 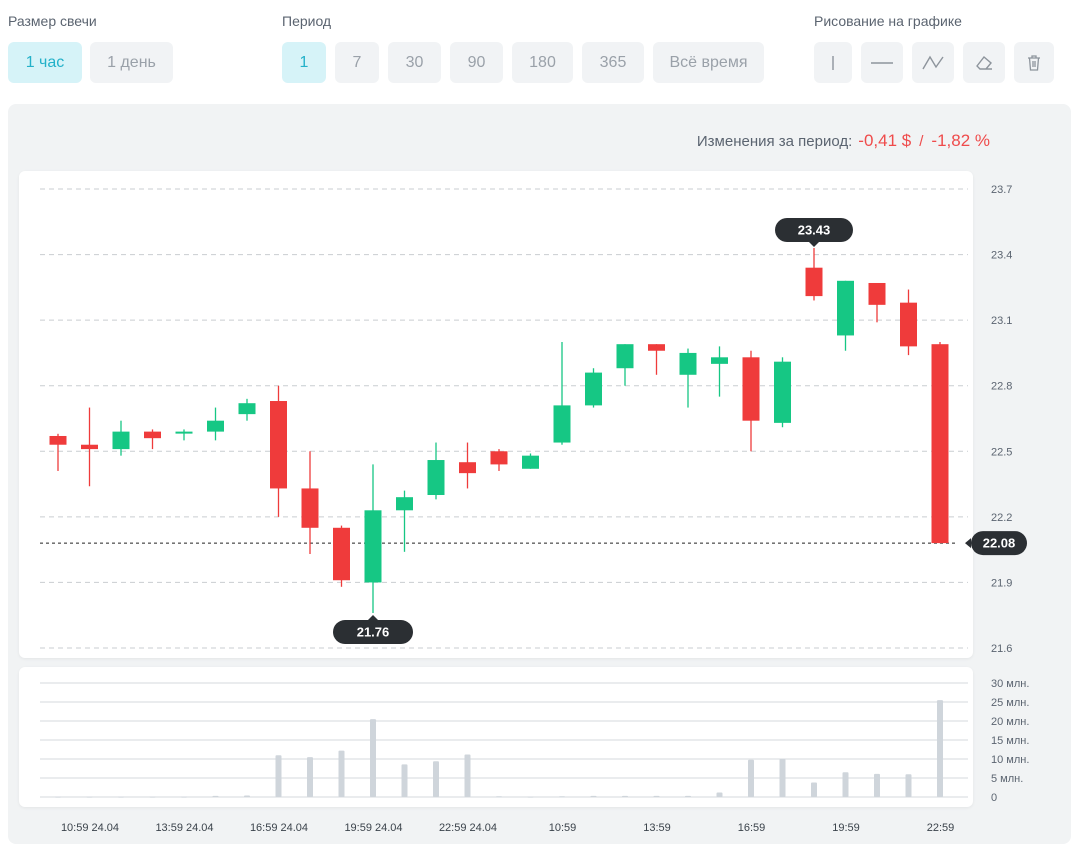 What do you see at coordinates (304, 62) in the screenshot?
I see `period-1-button: 1` at bounding box center [304, 62].